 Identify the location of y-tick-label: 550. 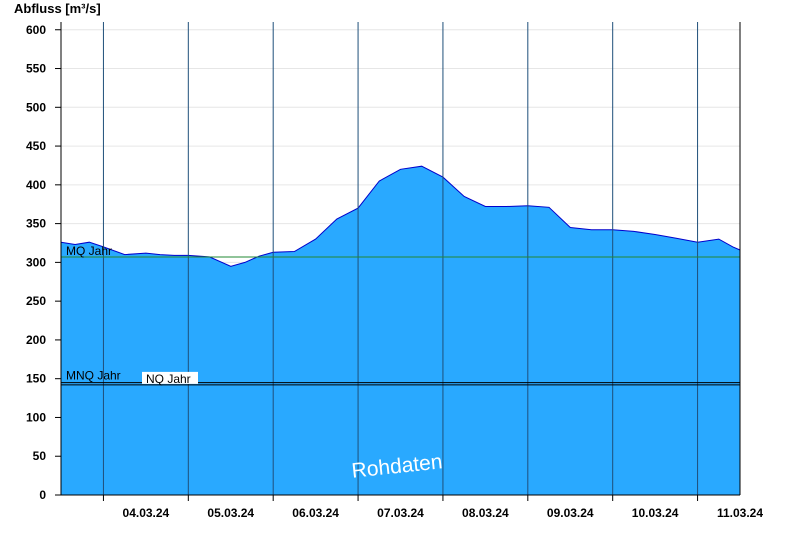
(36, 69).